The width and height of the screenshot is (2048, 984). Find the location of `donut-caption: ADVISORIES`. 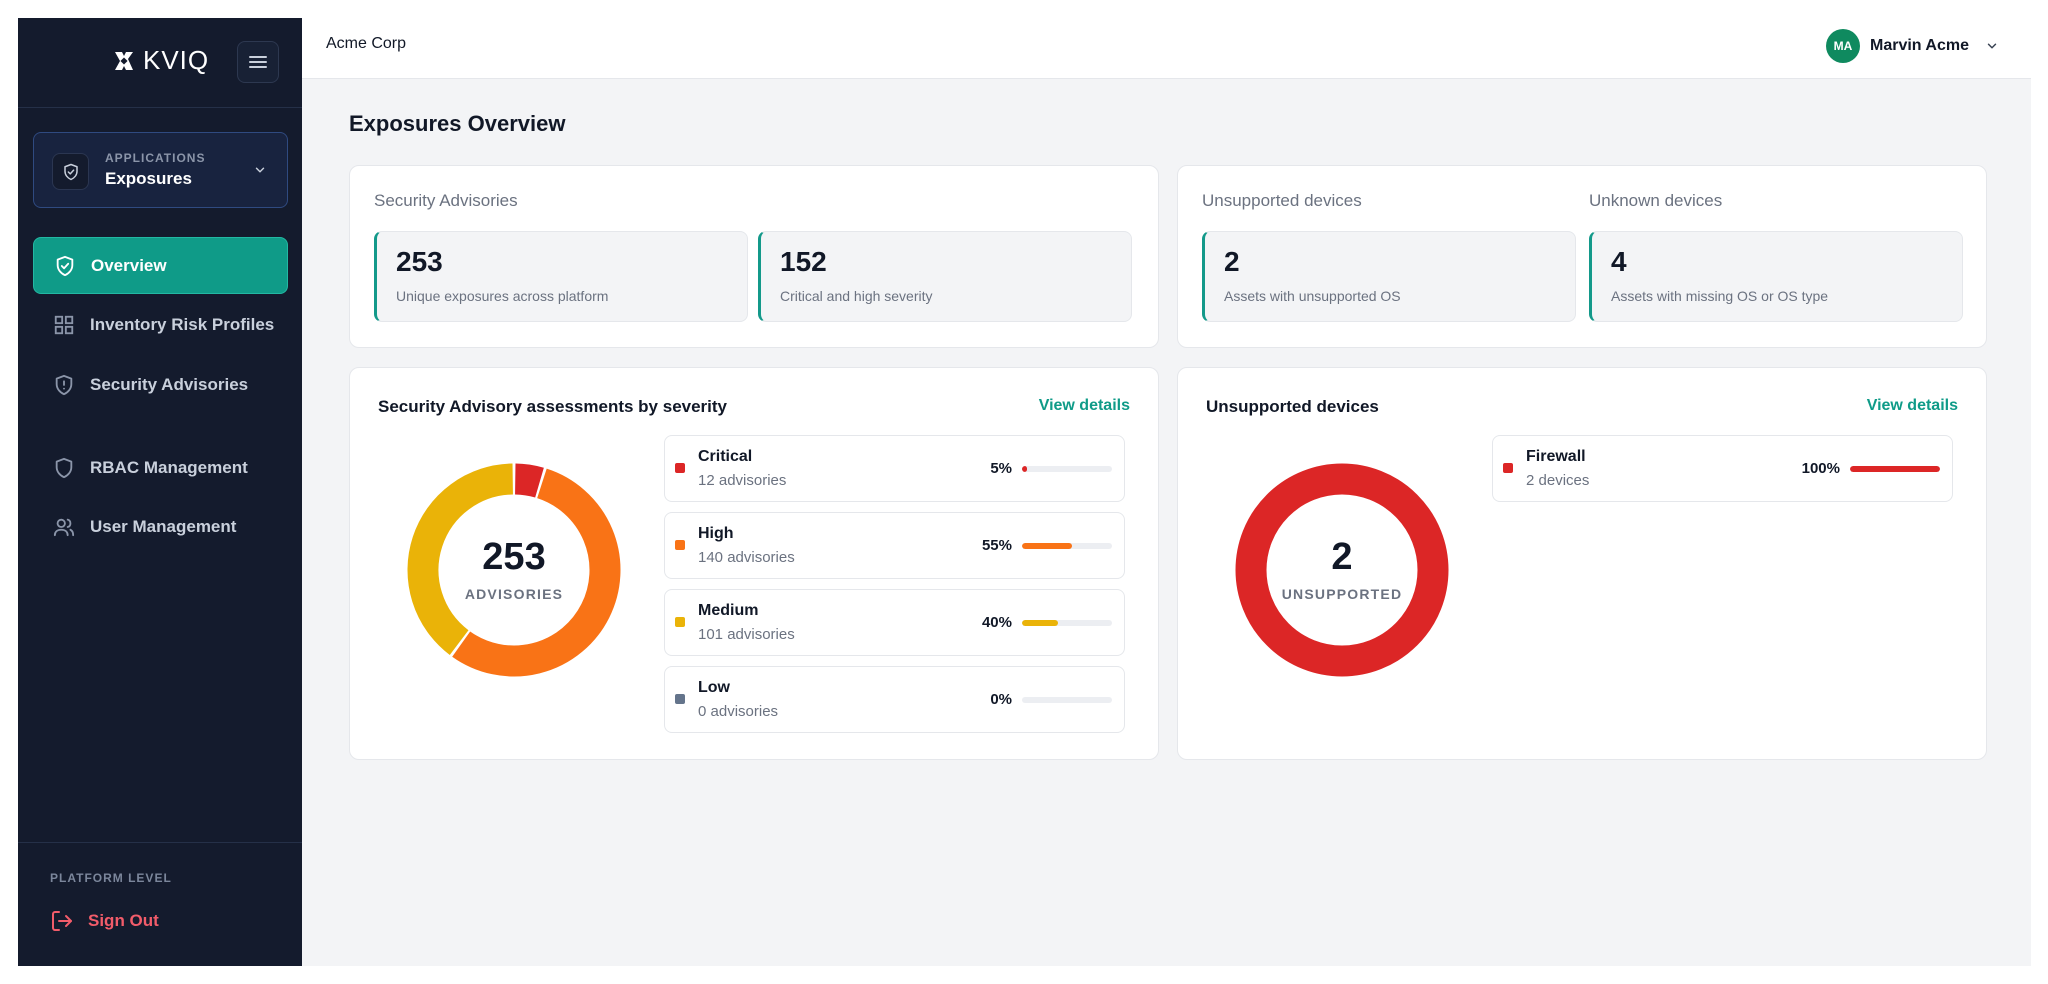

donut-caption: ADVISORIES is located at coordinates (514, 594).